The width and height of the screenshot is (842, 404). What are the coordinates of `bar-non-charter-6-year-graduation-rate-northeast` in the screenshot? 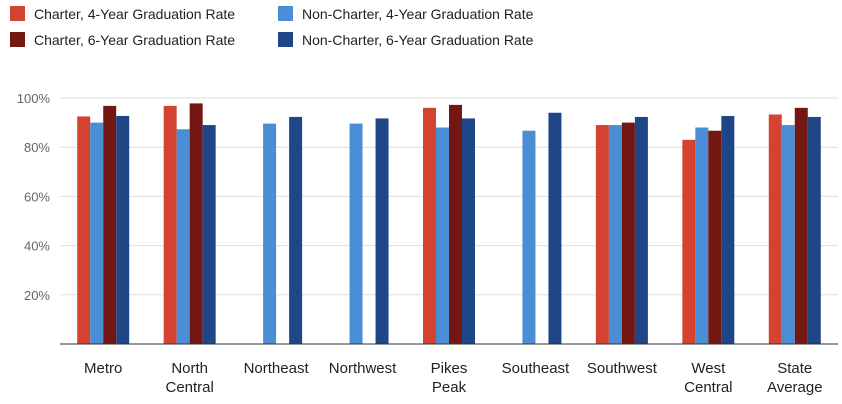 It's located at (296, 230).